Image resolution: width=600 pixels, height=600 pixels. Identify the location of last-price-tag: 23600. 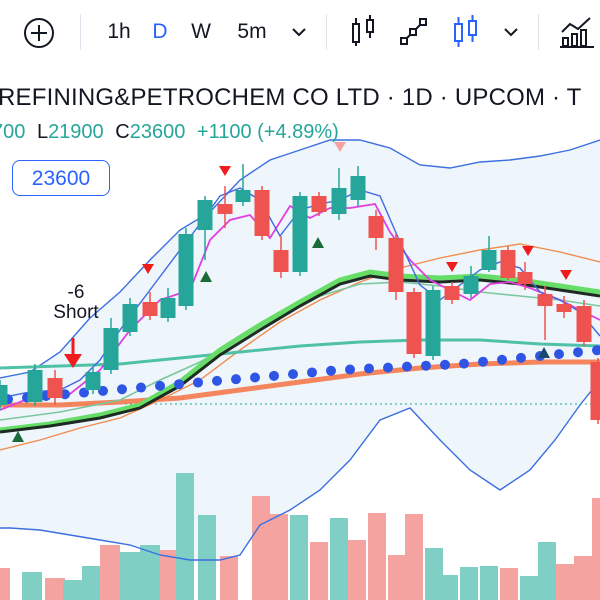
(61, 178).